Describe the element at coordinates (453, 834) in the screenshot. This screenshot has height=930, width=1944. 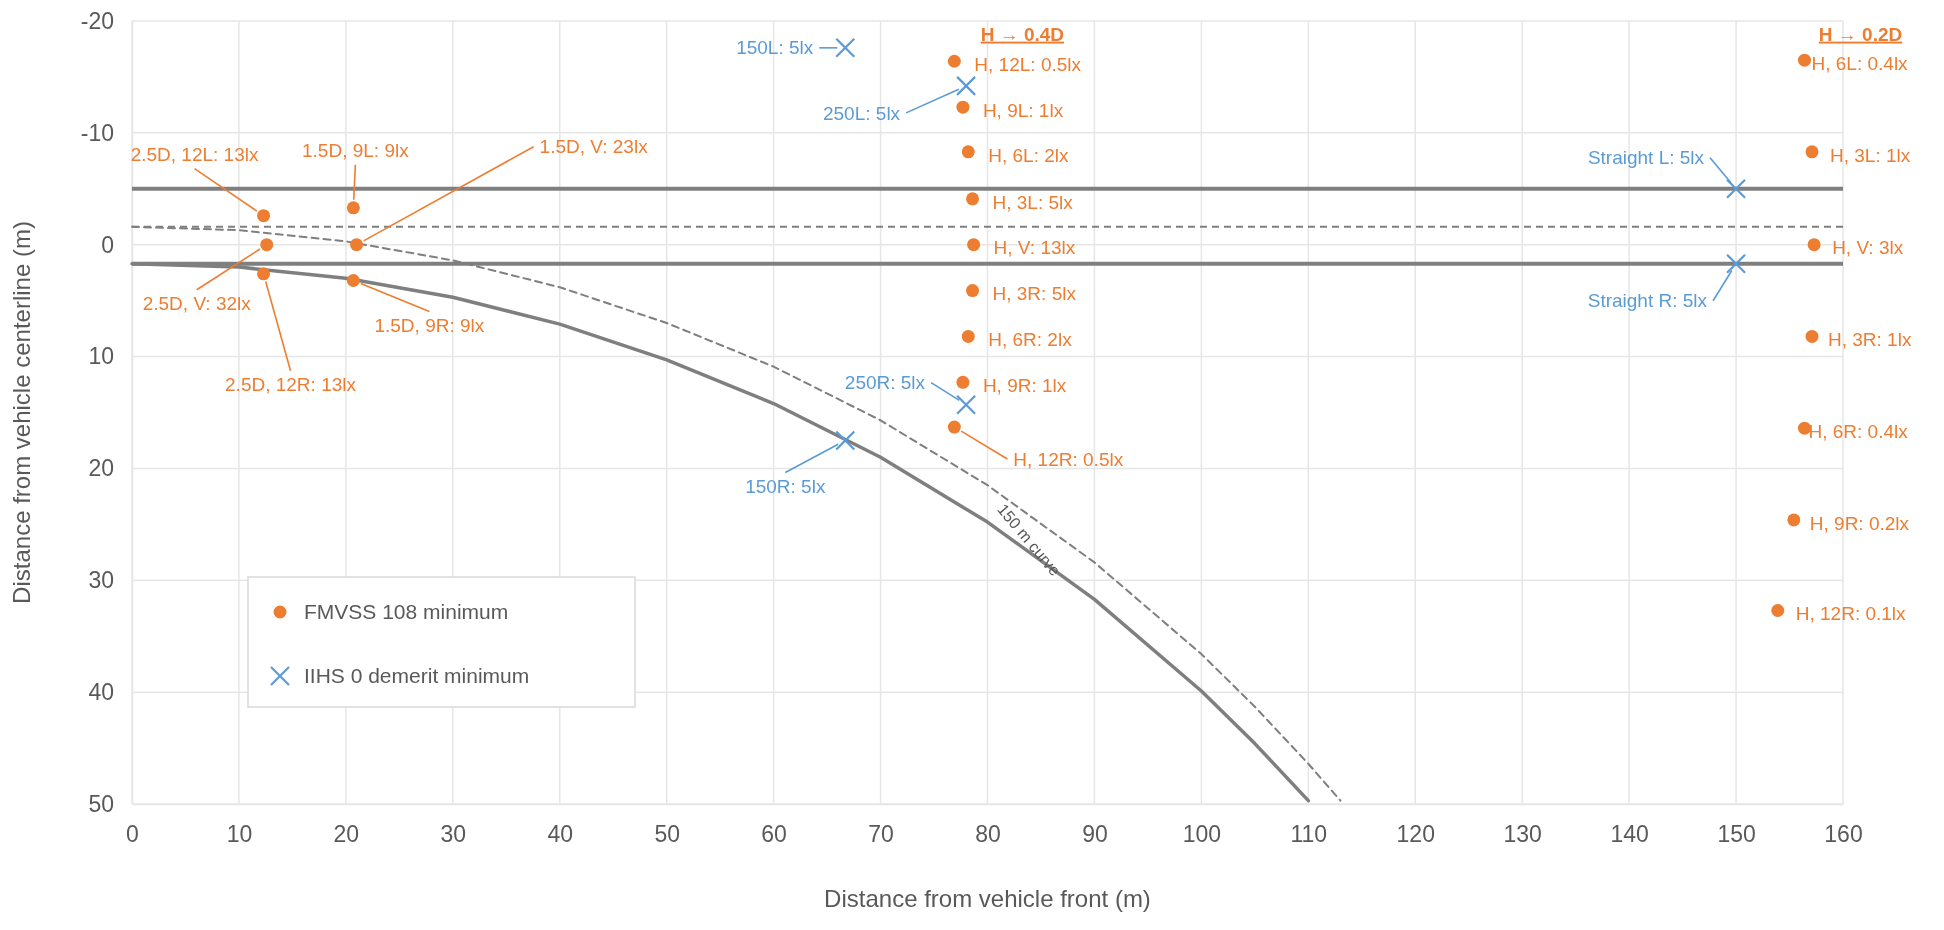
I see `x-tick-label: 30` at that location.